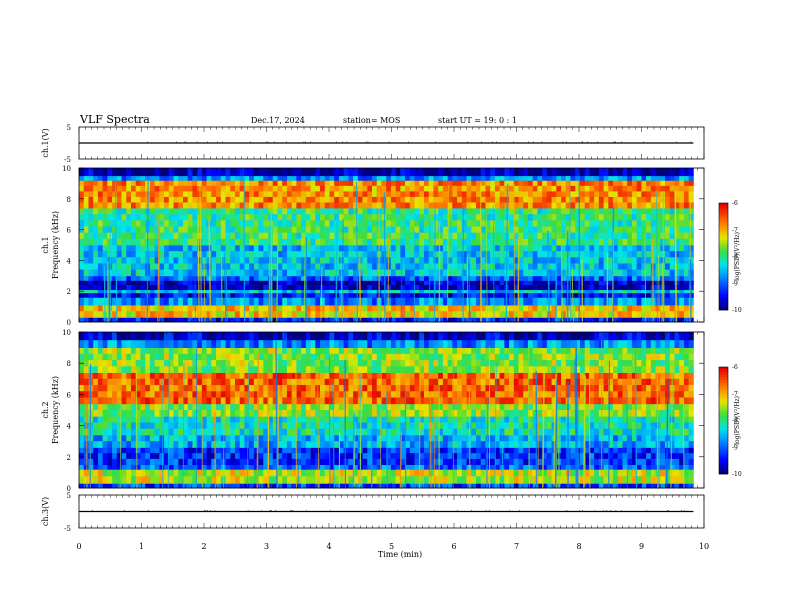 The height and width of the screenshot is (612, 792). What do you see at coordinates (723, 242) in the screenshot?
I see `colorbar-segment` at bounding box center [723, 242].